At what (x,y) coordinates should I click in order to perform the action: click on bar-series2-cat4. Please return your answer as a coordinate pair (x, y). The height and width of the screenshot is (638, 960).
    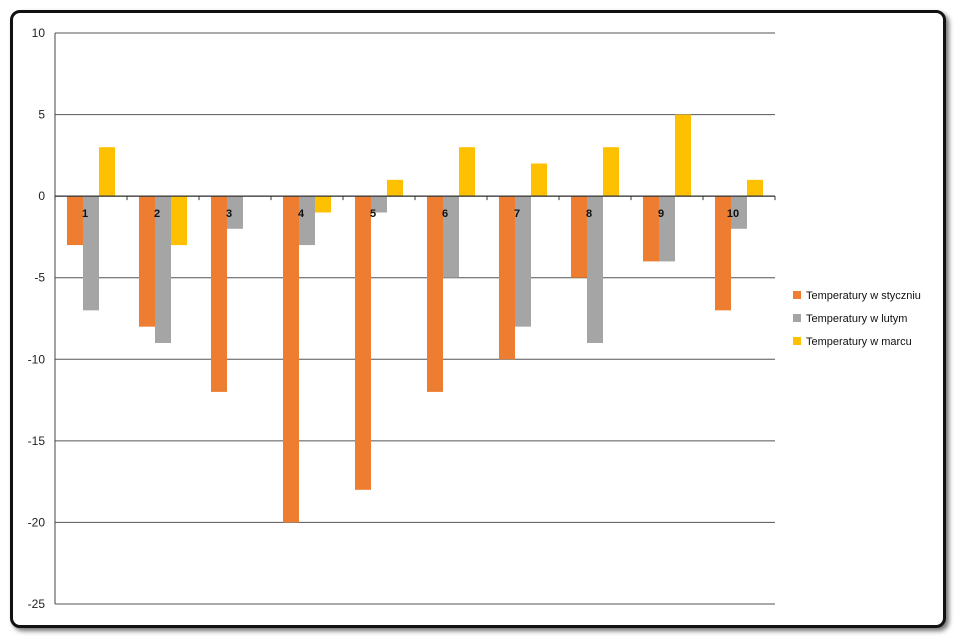
    Looking at the image, I should click on (307, 221).